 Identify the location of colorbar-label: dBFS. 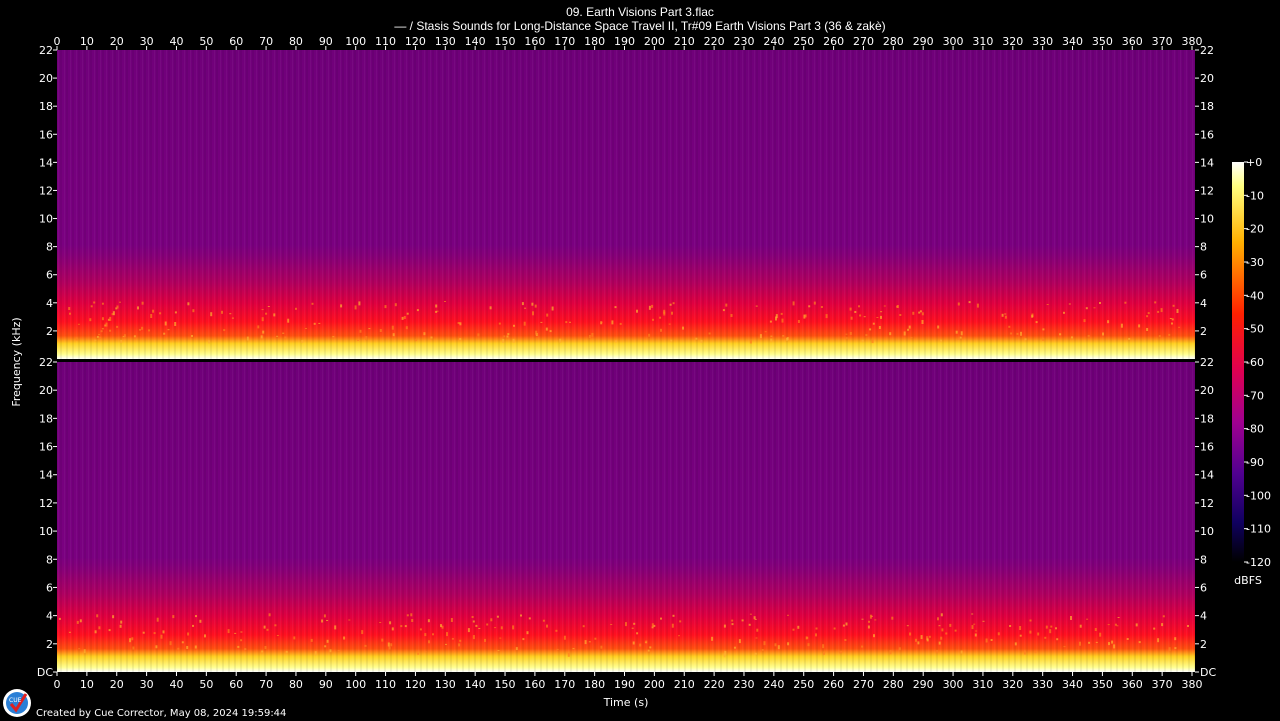
(1248, 580).